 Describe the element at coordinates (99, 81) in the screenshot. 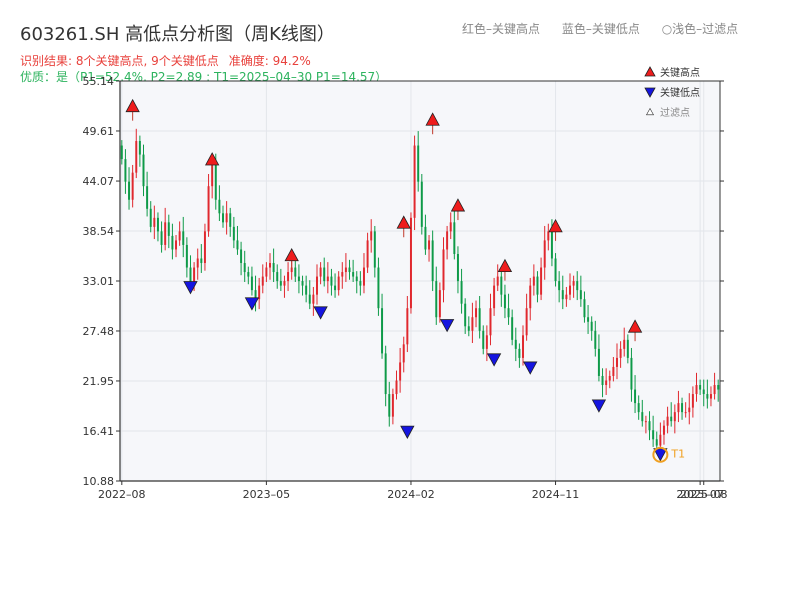

I see `y-tick-label: 55.14` at that location.